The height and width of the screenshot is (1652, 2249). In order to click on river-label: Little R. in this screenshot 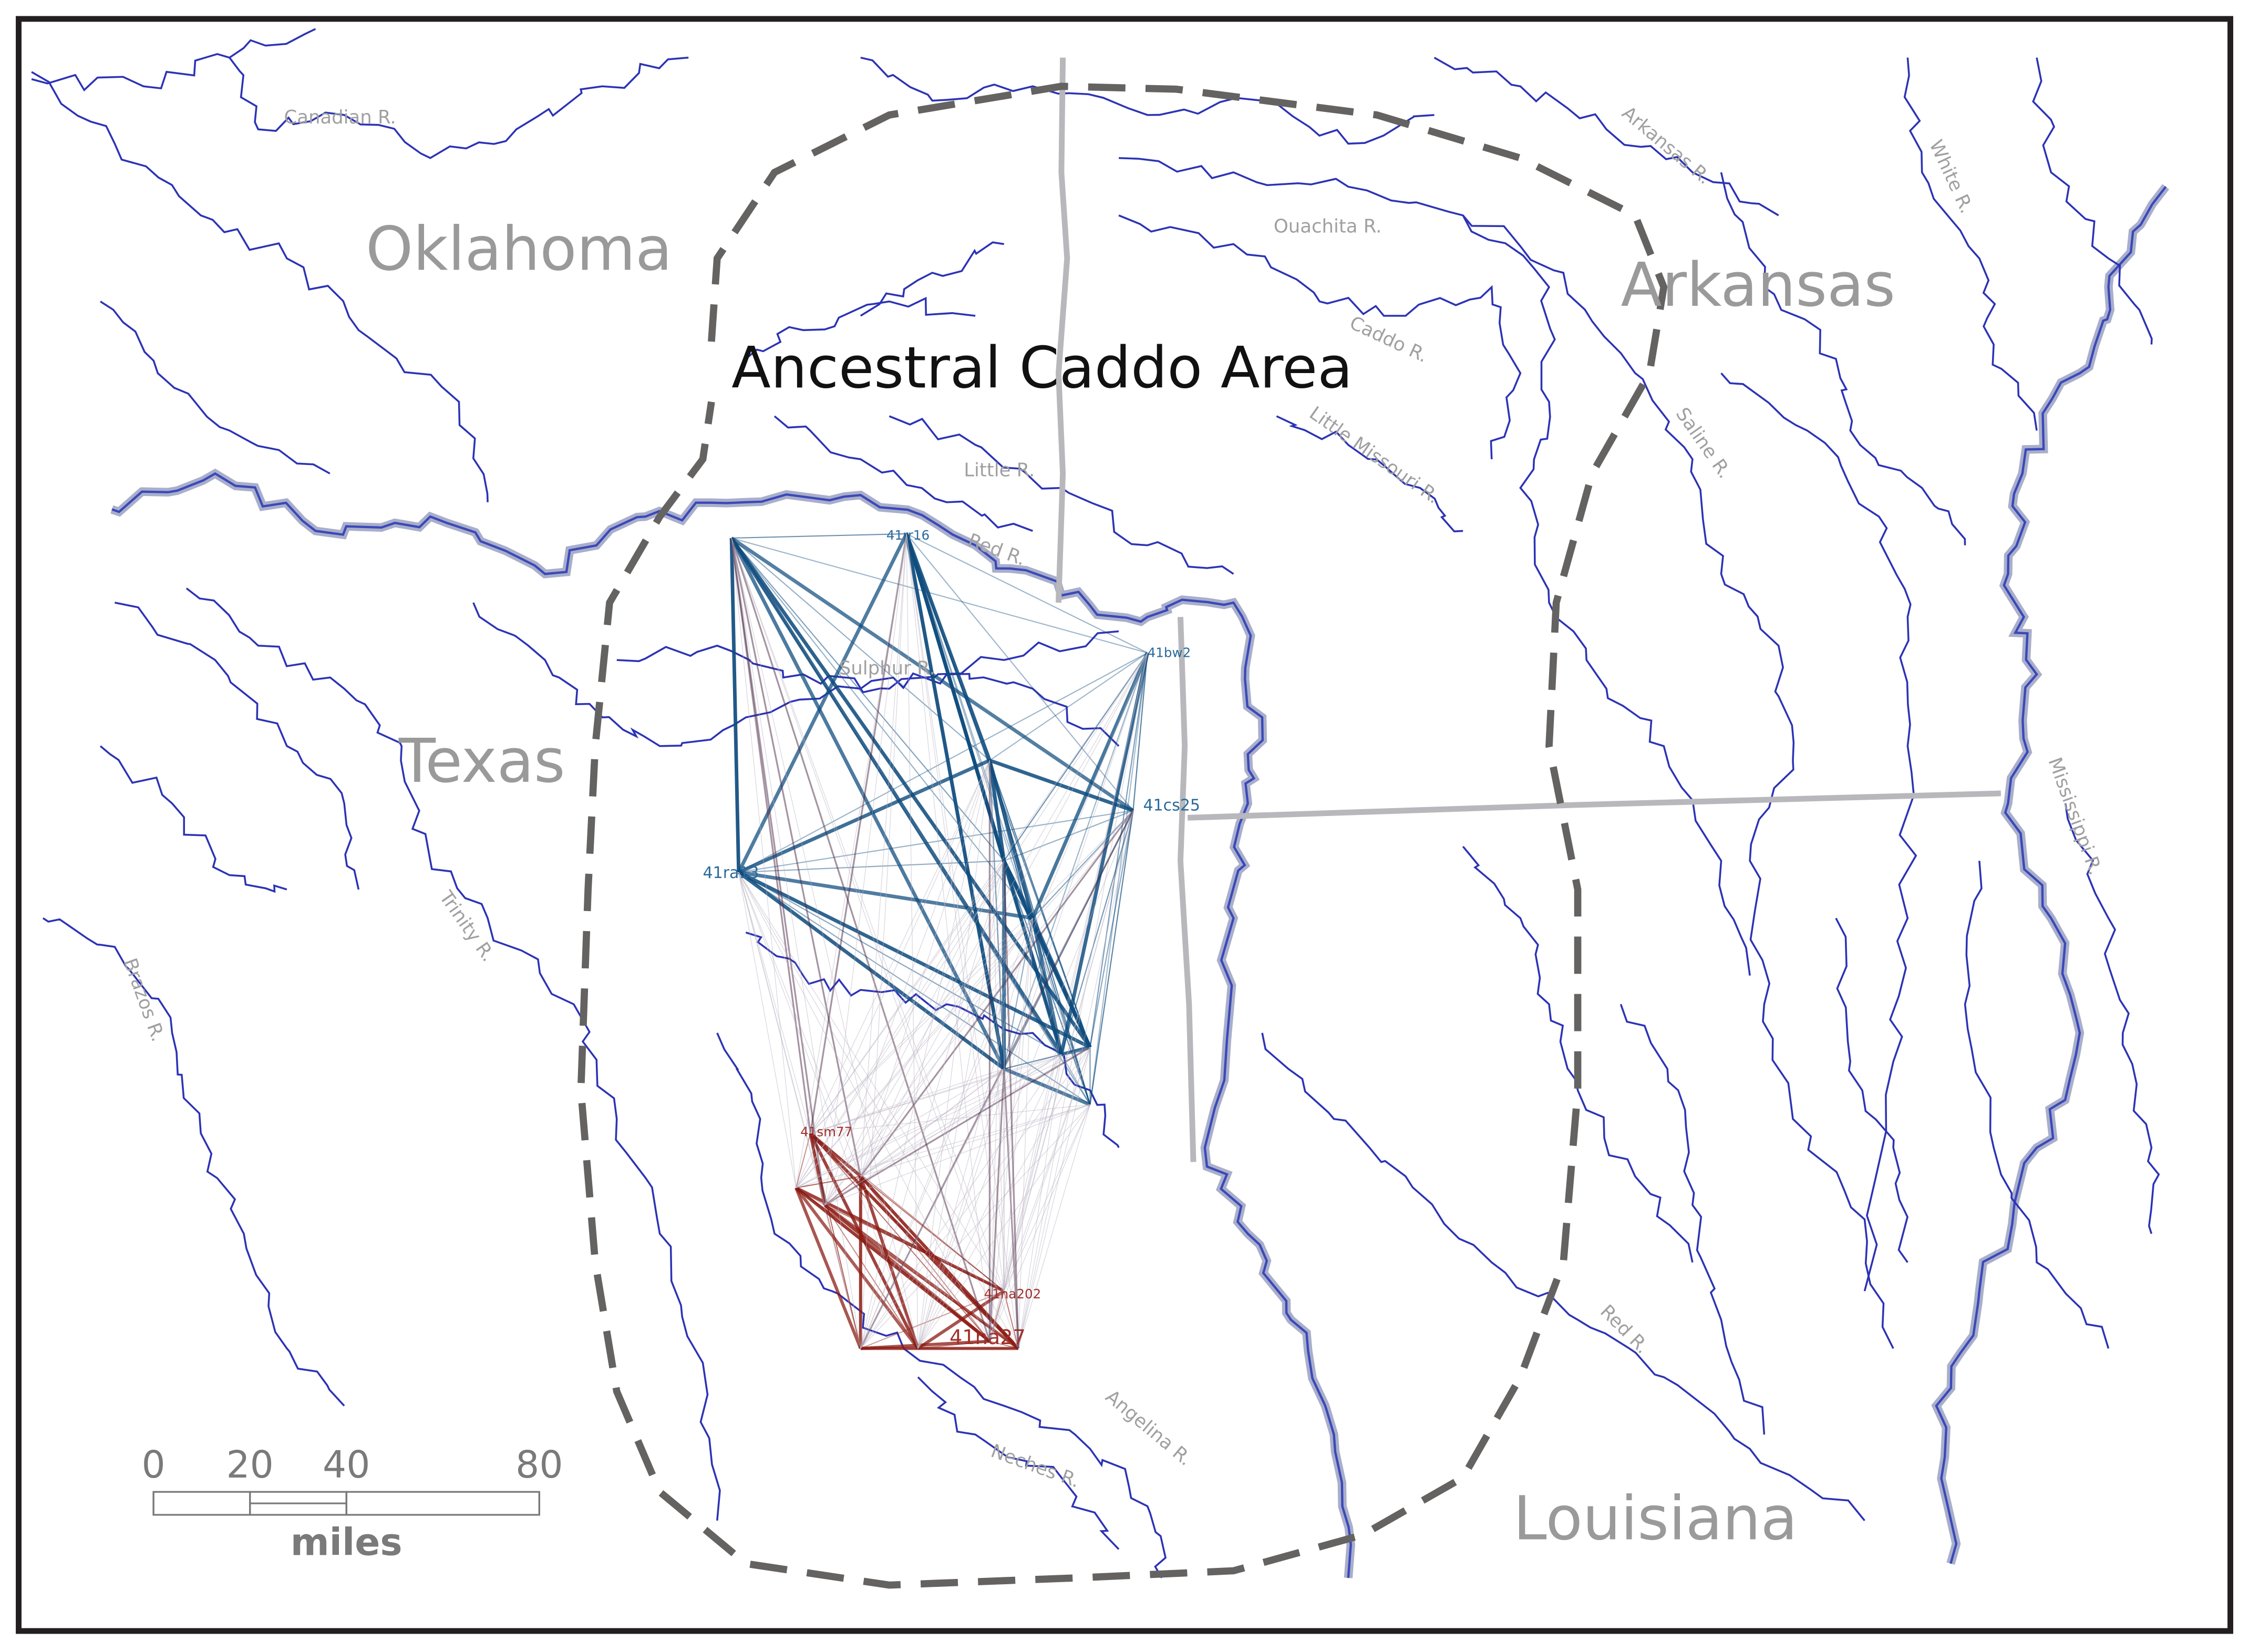, I will do `click(1000, 471)`.